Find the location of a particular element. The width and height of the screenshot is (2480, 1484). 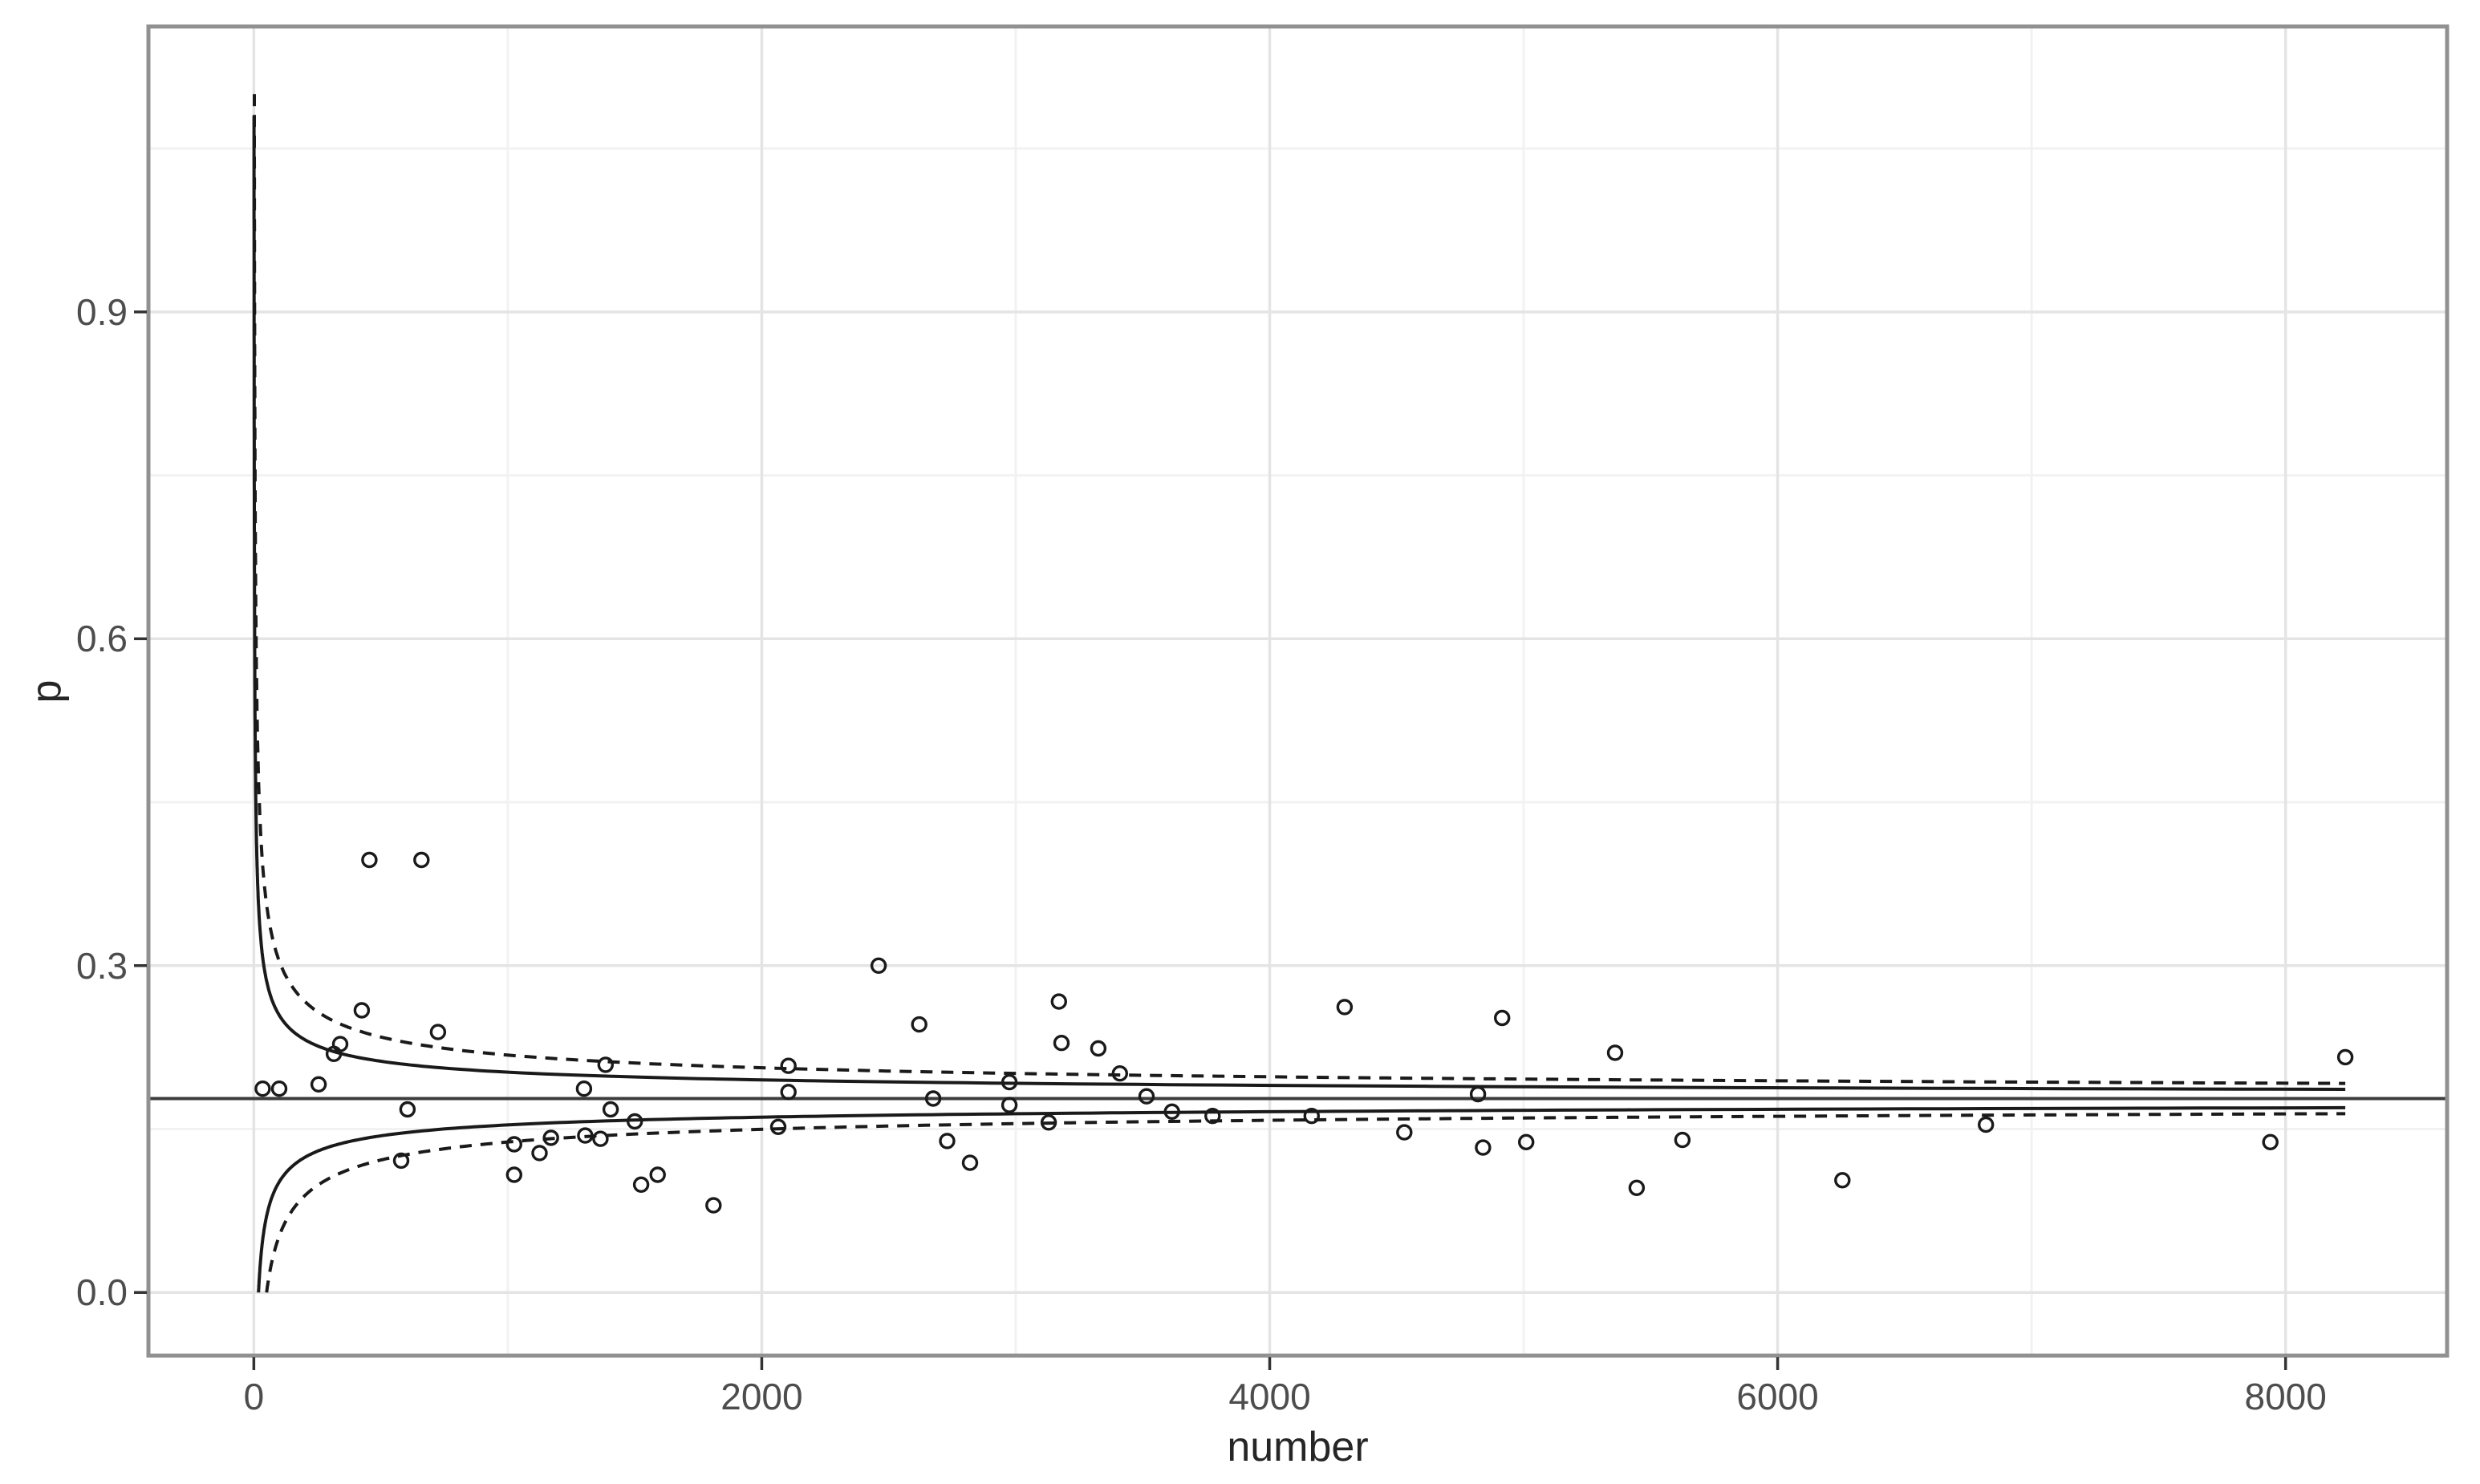

x-tick-label: 4000 is located at coordinates (1269, 1396).